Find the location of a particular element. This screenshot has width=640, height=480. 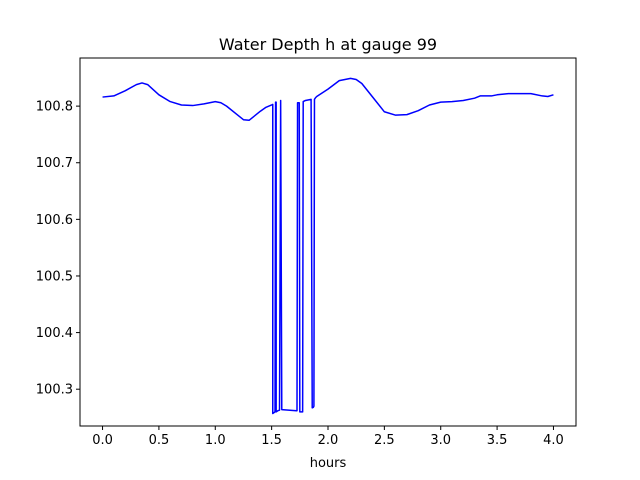

x-tick-label: 2.5 is located at coordinates (384, 440).